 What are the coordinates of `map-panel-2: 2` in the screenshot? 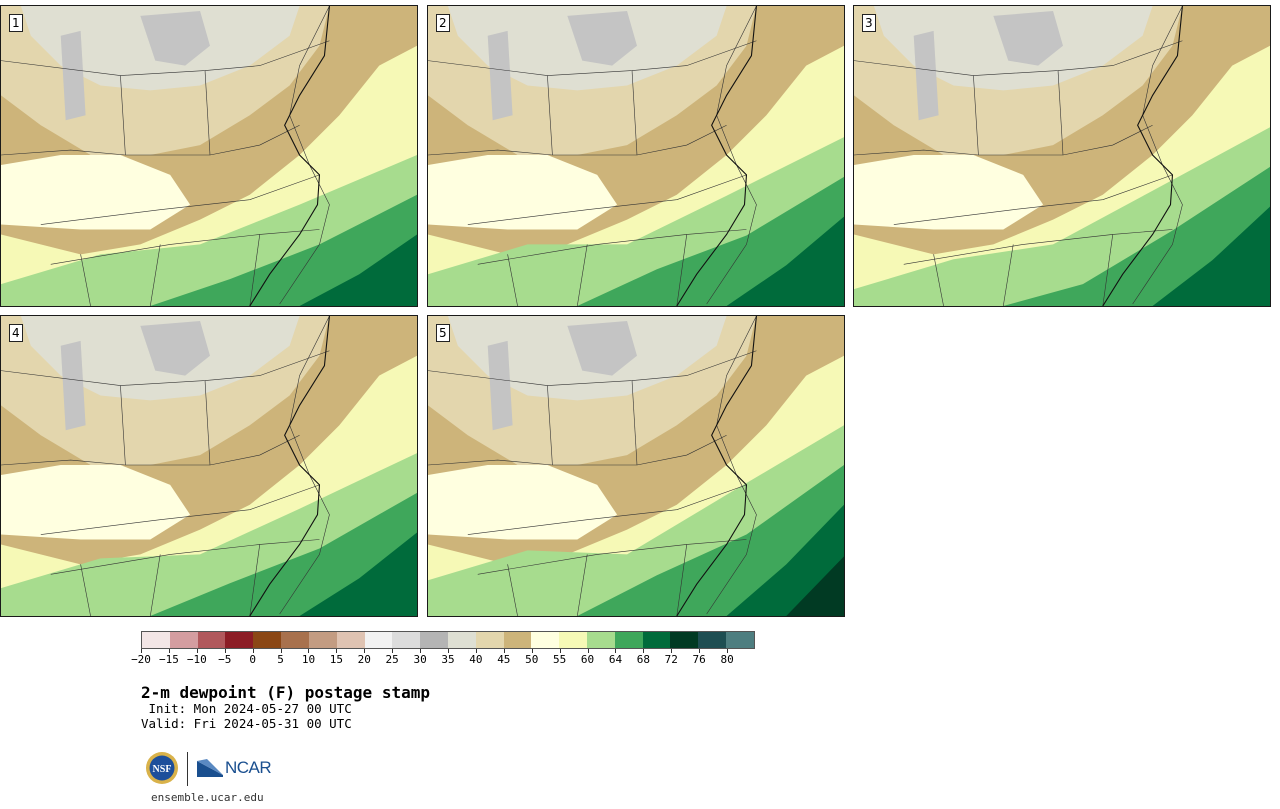 It's located at (636, 156).